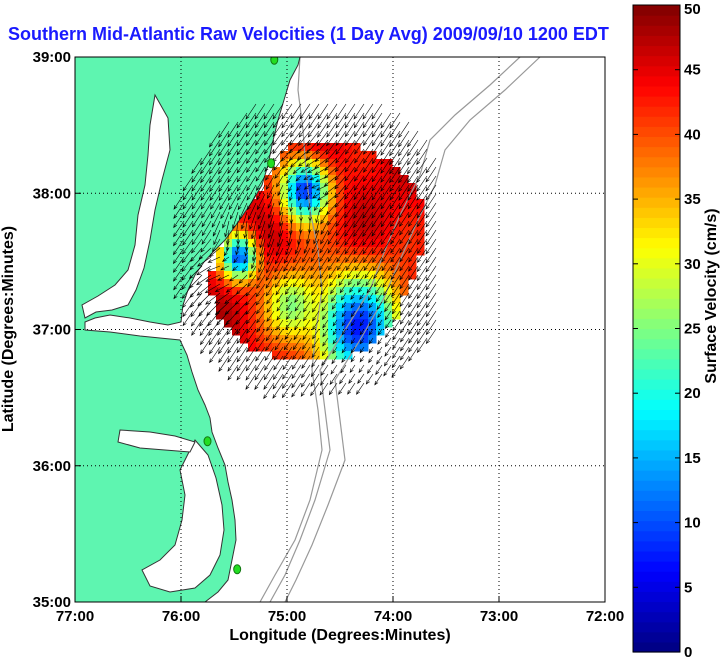 The image size is (724, 659). What do you see at coordinates (75, 616) in the screenshot?
I see `x-tick-label: 77:00` at bounding box center [75, 616].